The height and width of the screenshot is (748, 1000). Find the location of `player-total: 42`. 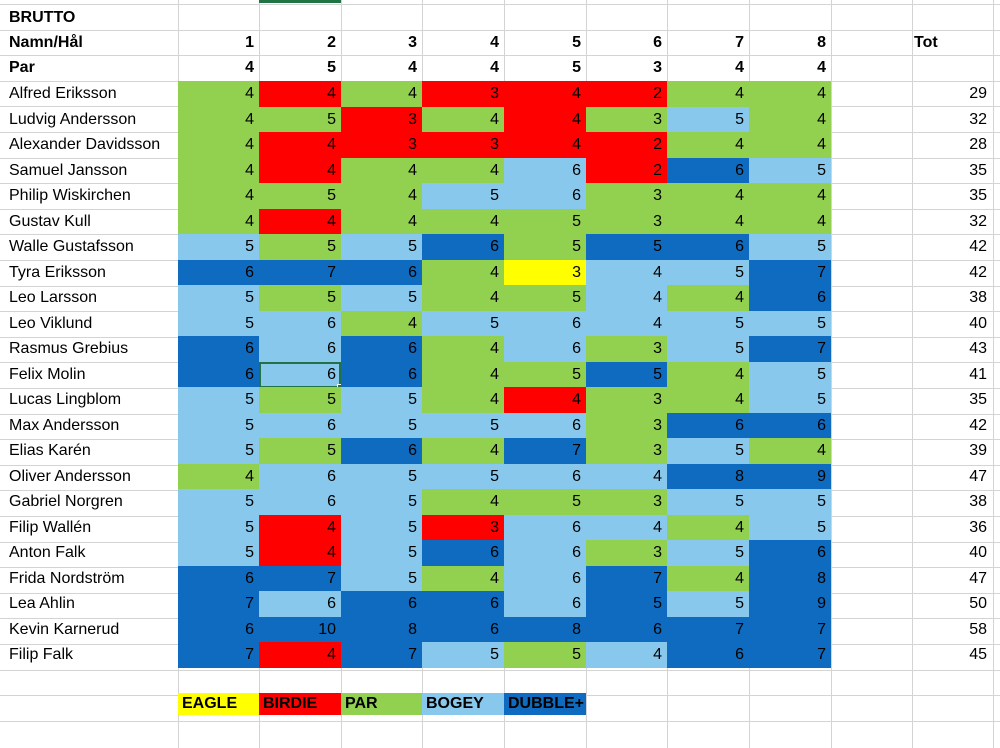

player-total: 42 is located at coordinates (978, 272).